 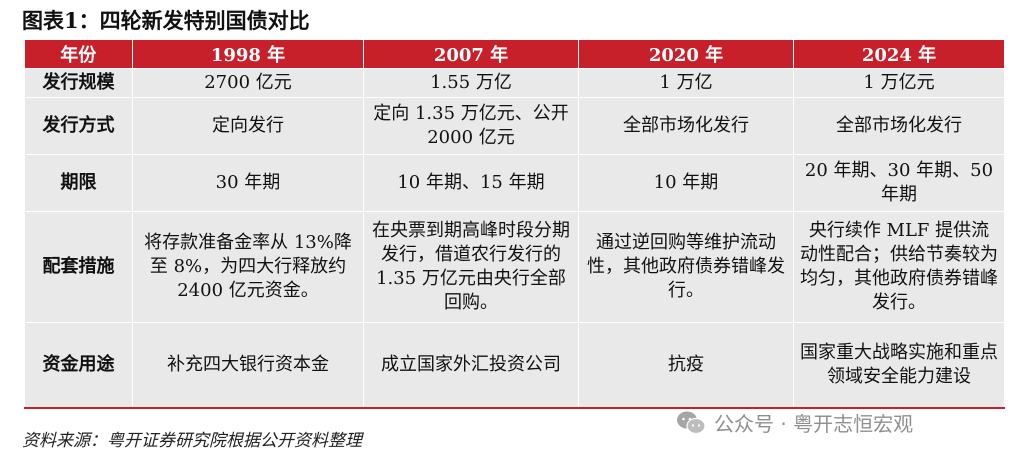 I want to click on wechat-icon, so click(x=691, y=423).